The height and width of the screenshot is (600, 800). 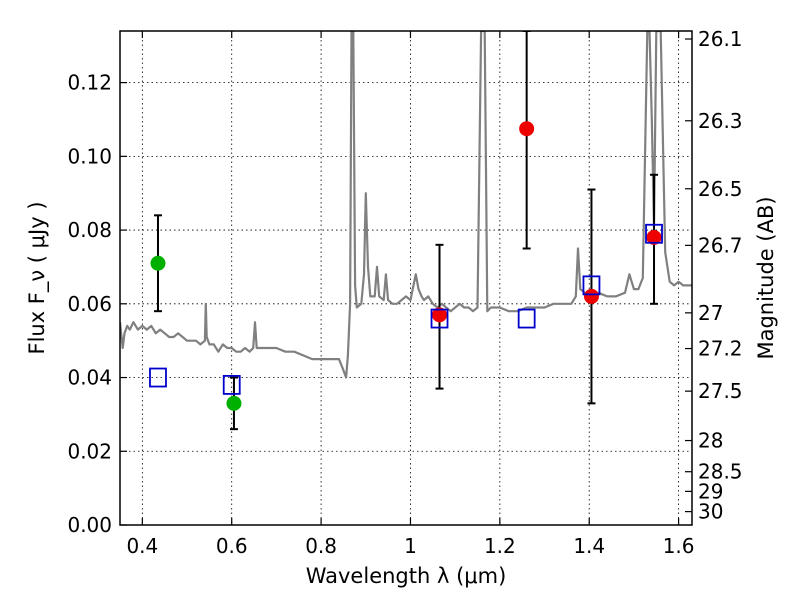 I want to click on y-tick-label: 0.06, so click(x=89, y=304).